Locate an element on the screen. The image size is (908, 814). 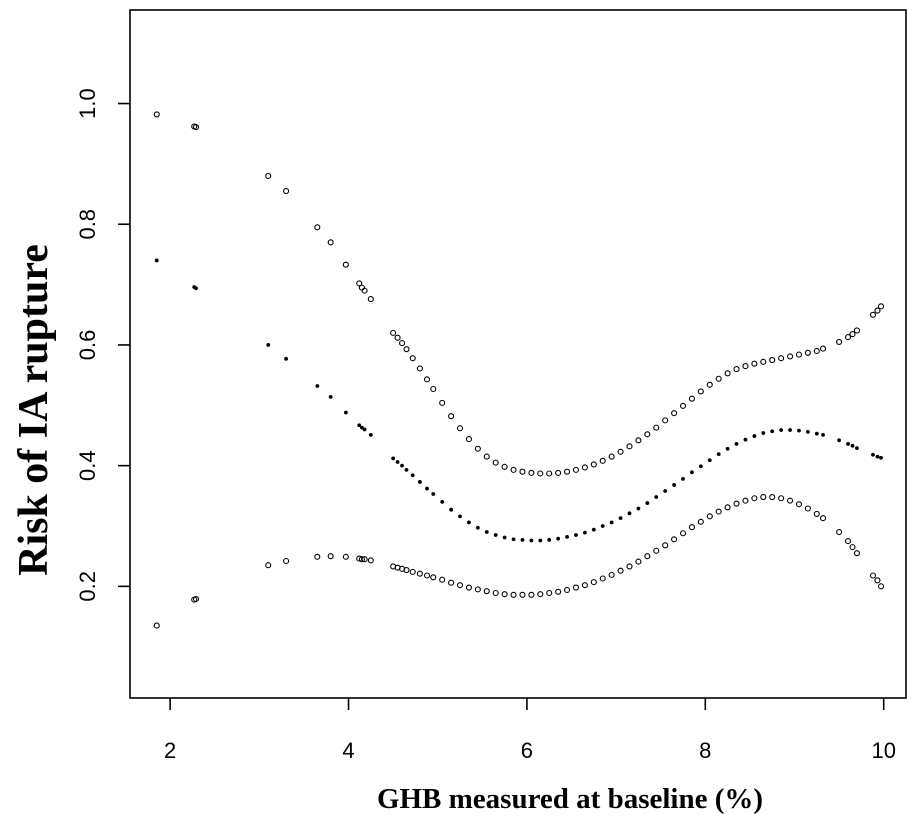
y-tick-label: 0.2 is located at coordinates (87, 586).